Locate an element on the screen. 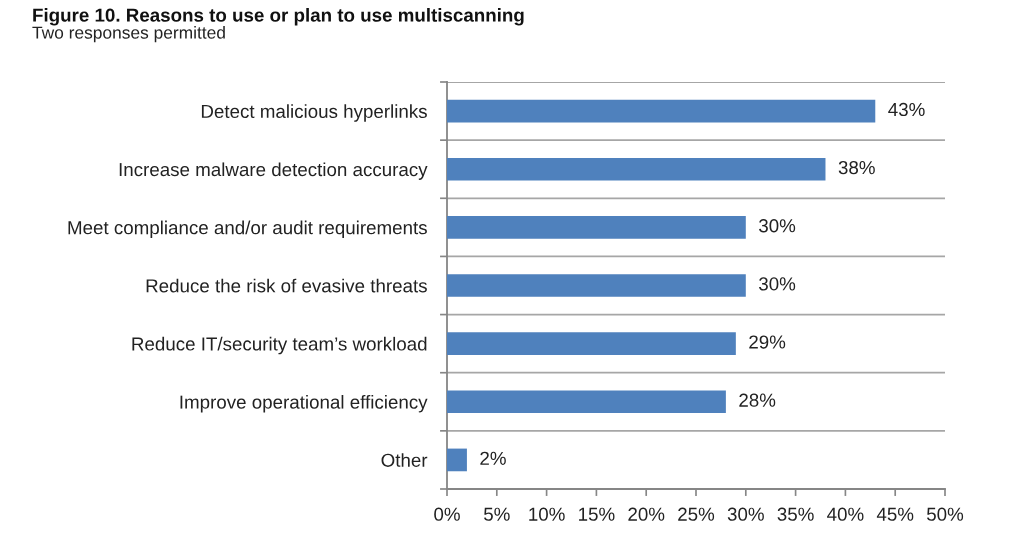  x-tick-label: 10% is located at coordinates (547, 514).